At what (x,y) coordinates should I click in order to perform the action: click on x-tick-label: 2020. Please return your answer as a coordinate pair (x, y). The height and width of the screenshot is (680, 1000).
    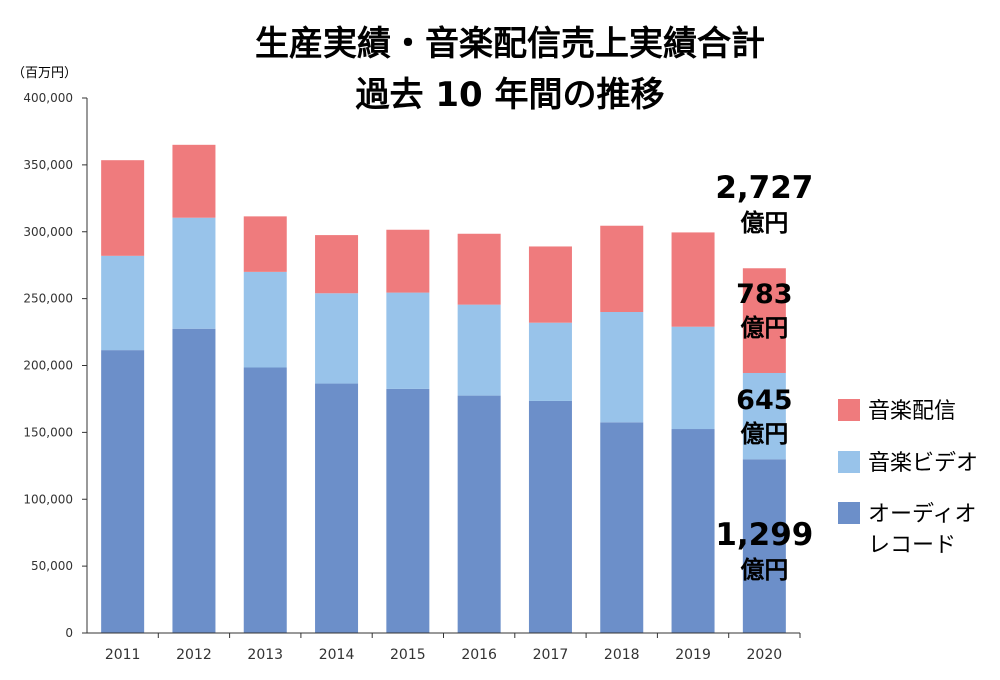
    Looking at the image, I should click on (765, 655).